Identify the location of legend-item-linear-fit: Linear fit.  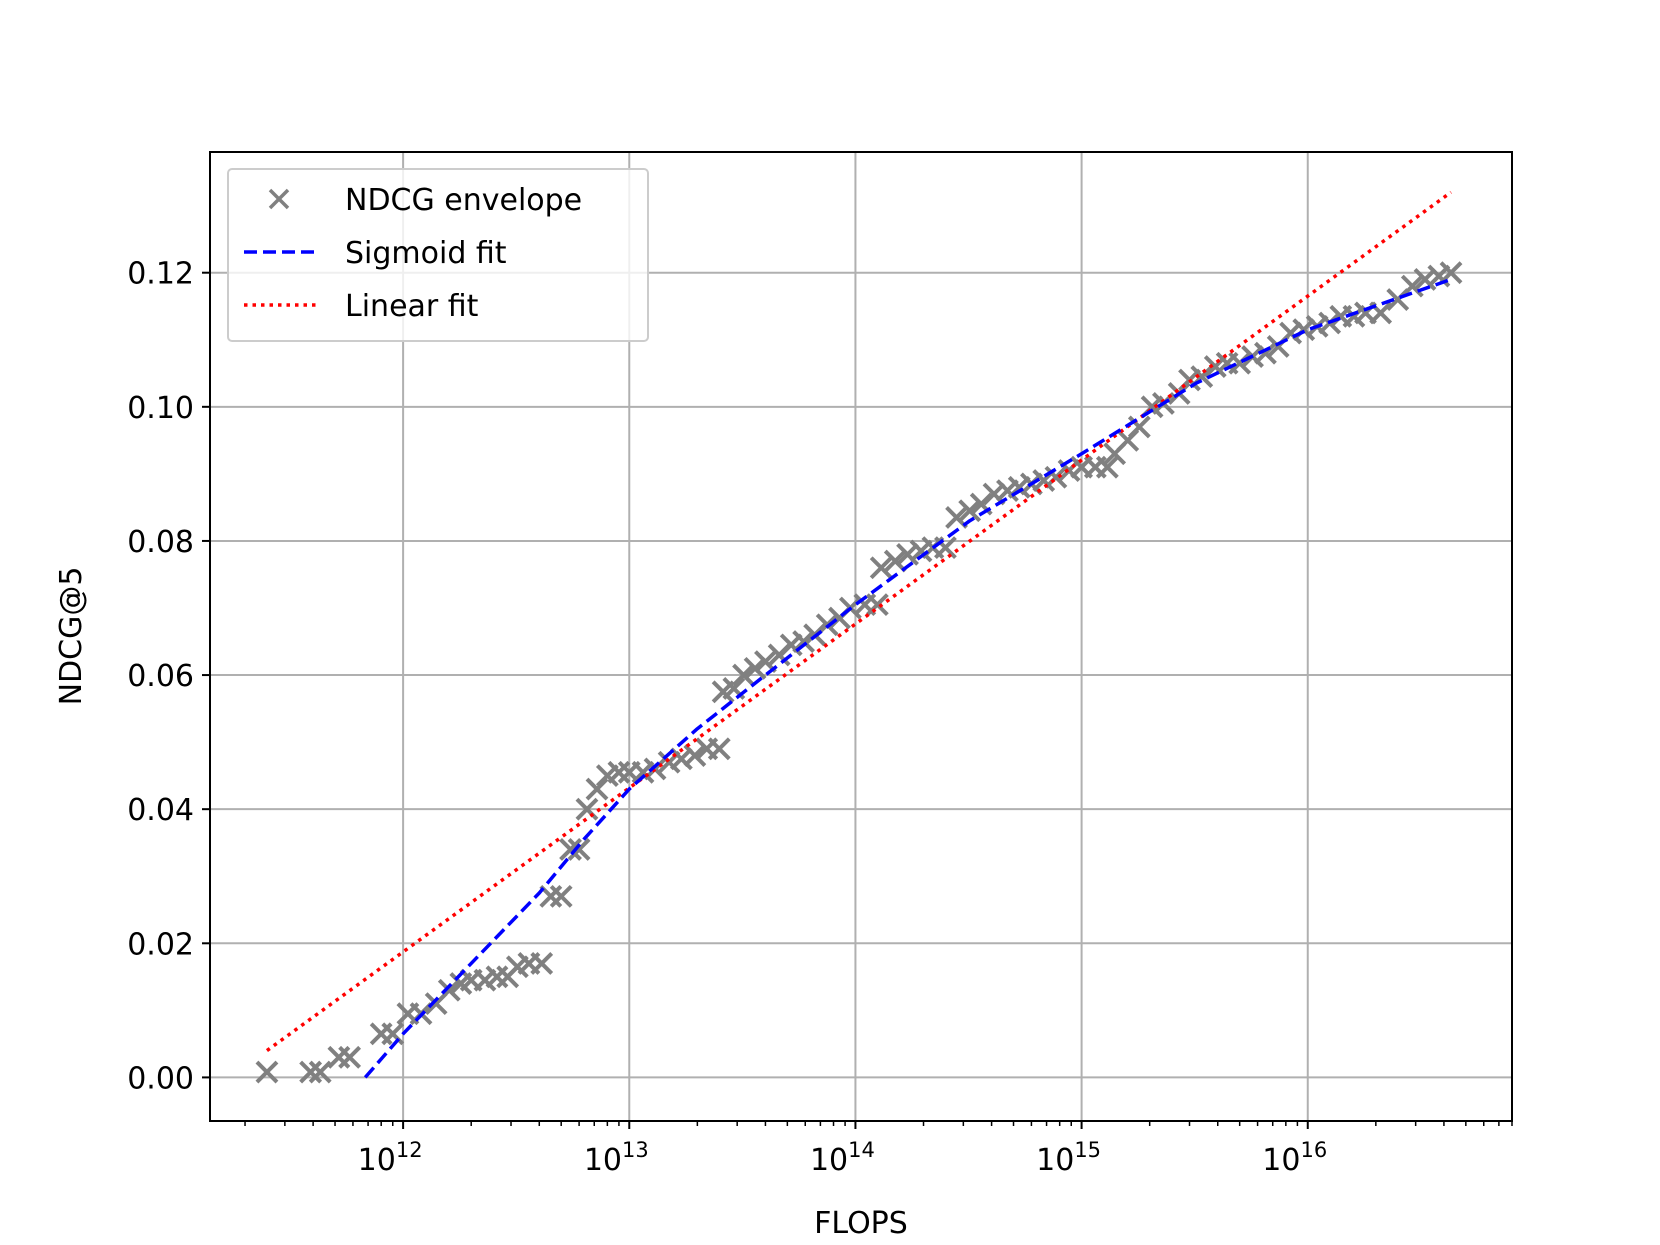
(361, 306).